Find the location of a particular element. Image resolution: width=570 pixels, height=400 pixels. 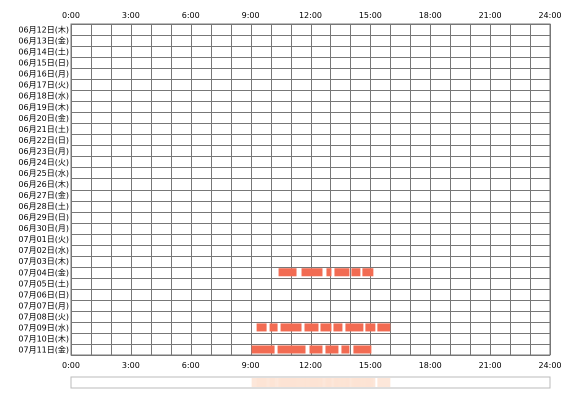

row-label: 06月22日(日) is located at coordinates (43, 140).